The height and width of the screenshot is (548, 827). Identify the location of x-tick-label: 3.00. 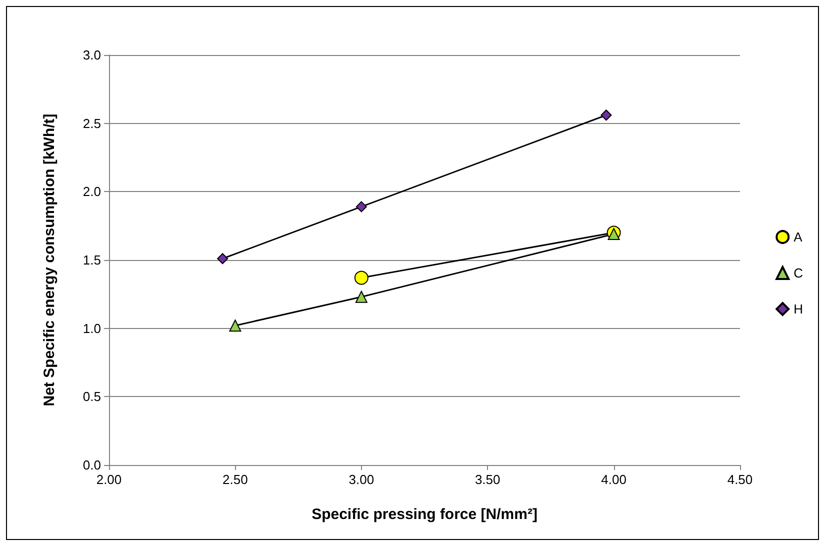
(361, 479).